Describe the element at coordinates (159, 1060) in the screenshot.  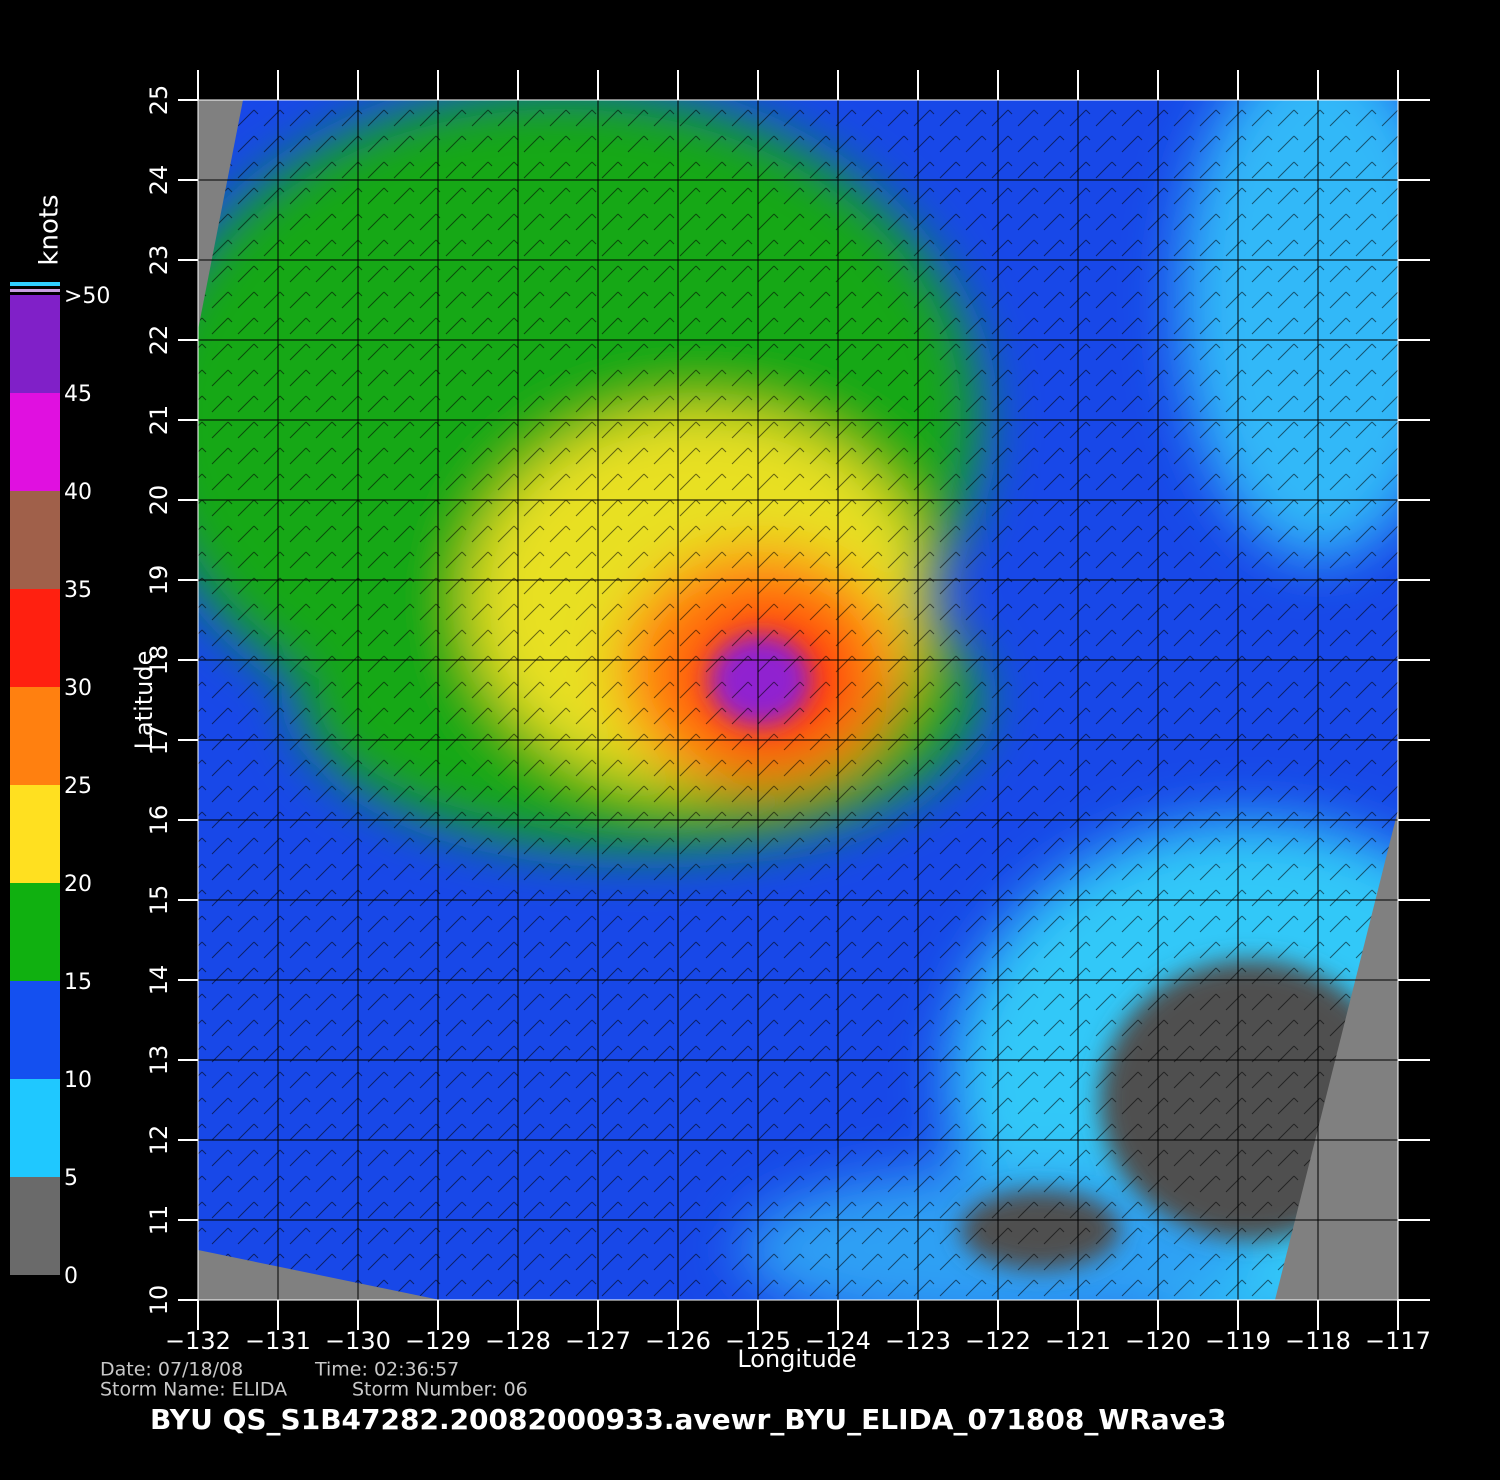
I see `y-tick-label: 13` at that location.